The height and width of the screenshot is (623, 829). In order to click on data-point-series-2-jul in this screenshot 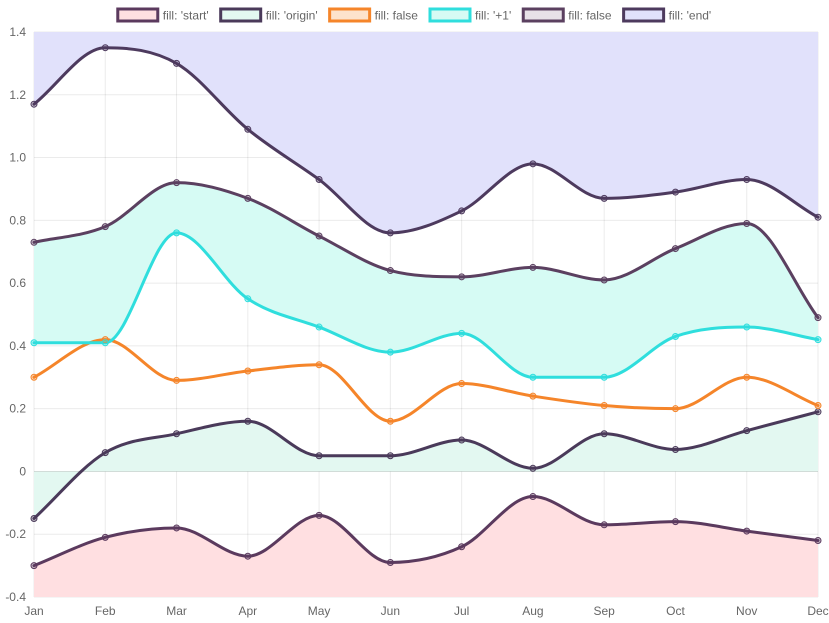, I will do `click(462, 440)`.